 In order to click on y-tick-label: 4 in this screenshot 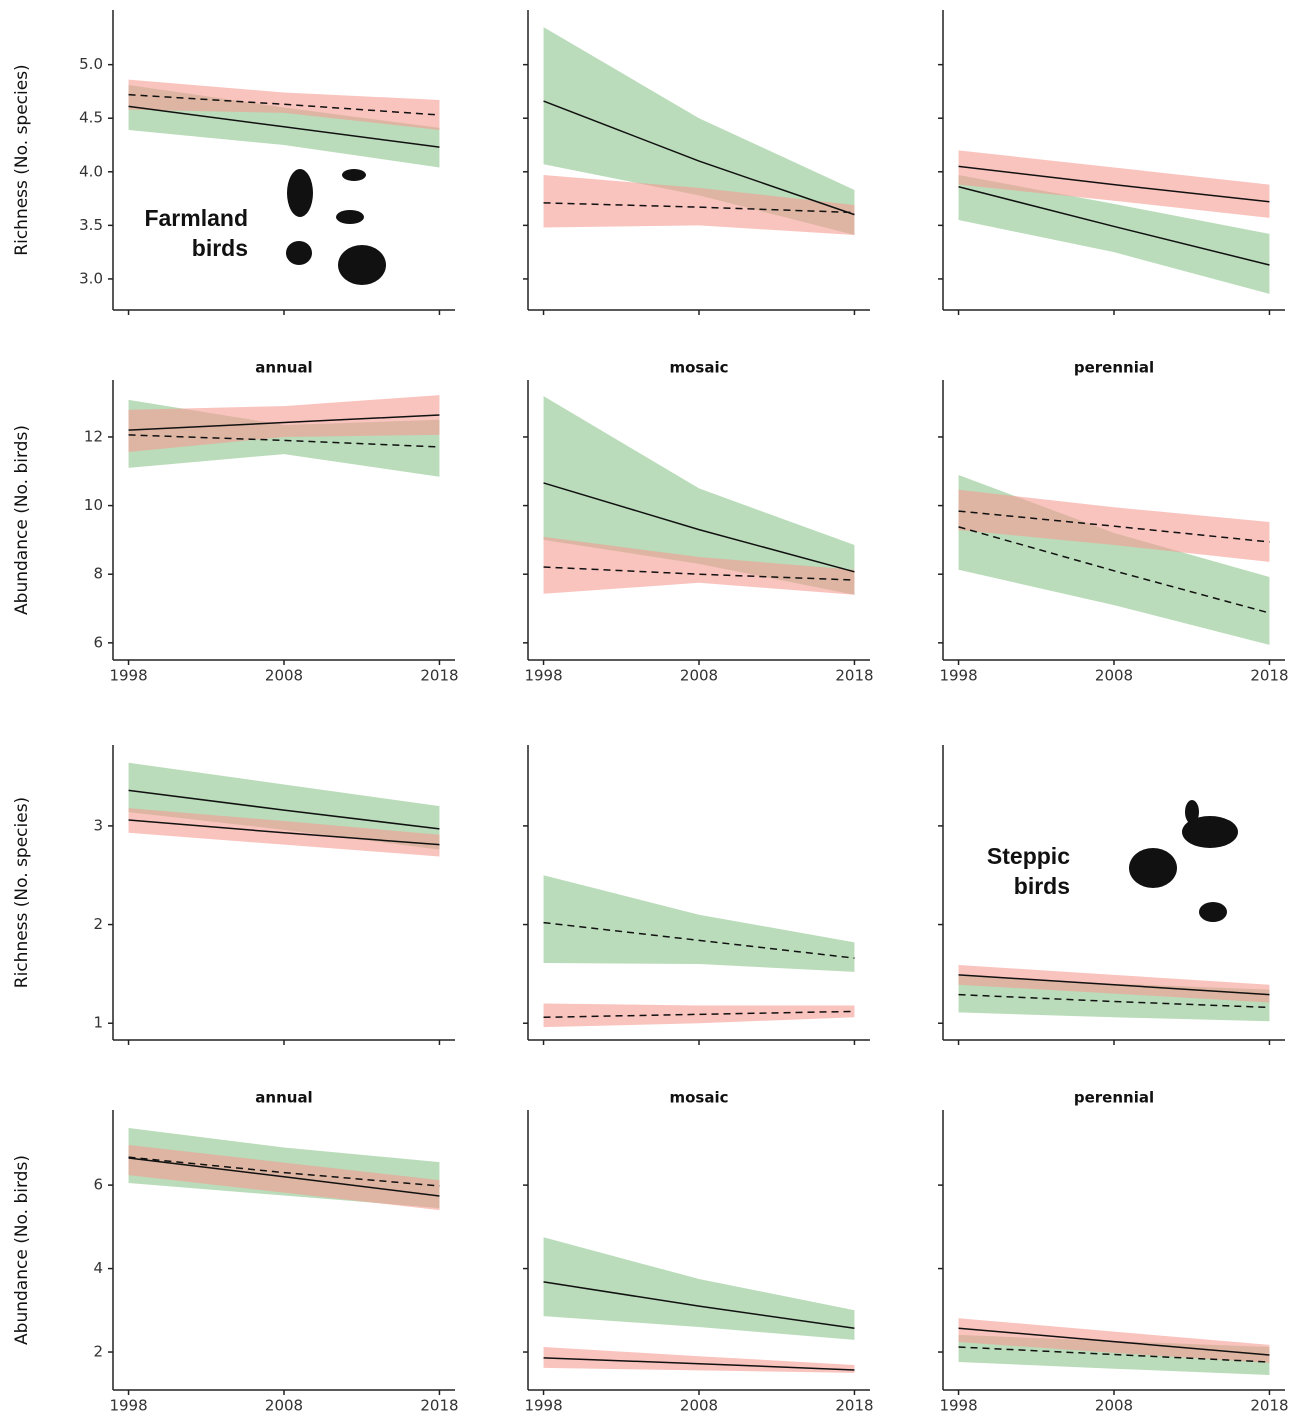, I will do `click(98, 1268)`.